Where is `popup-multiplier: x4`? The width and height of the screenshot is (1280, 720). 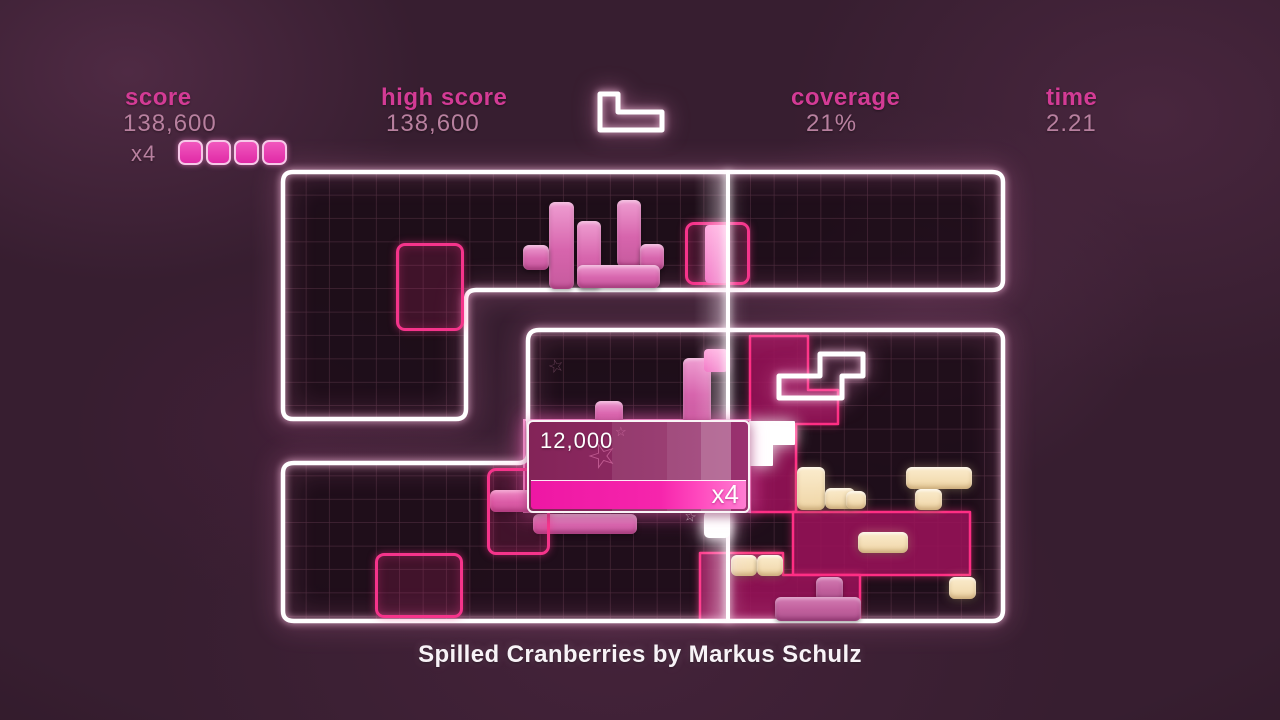 popup-multiplier: x4 is located at coordinates (725, 494).